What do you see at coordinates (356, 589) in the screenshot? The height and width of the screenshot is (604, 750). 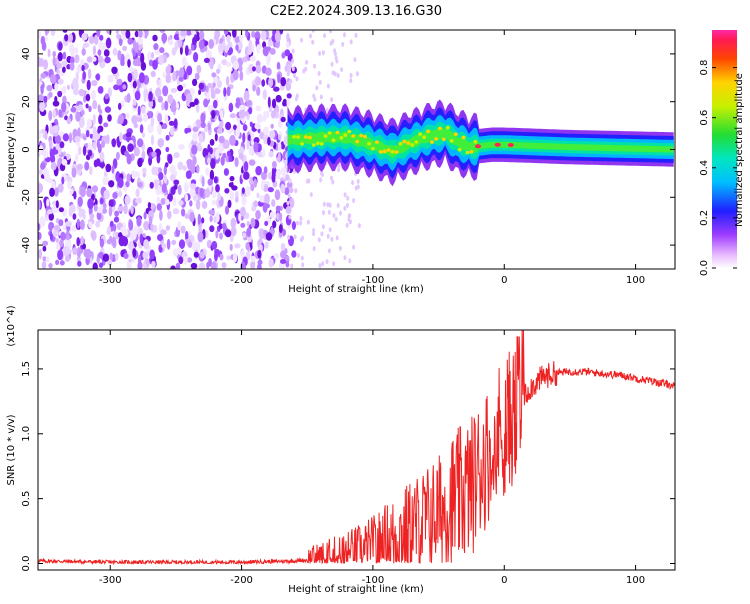 I see `snr-x-label: Height of straight line (km)` at bounding box center [356, 589].